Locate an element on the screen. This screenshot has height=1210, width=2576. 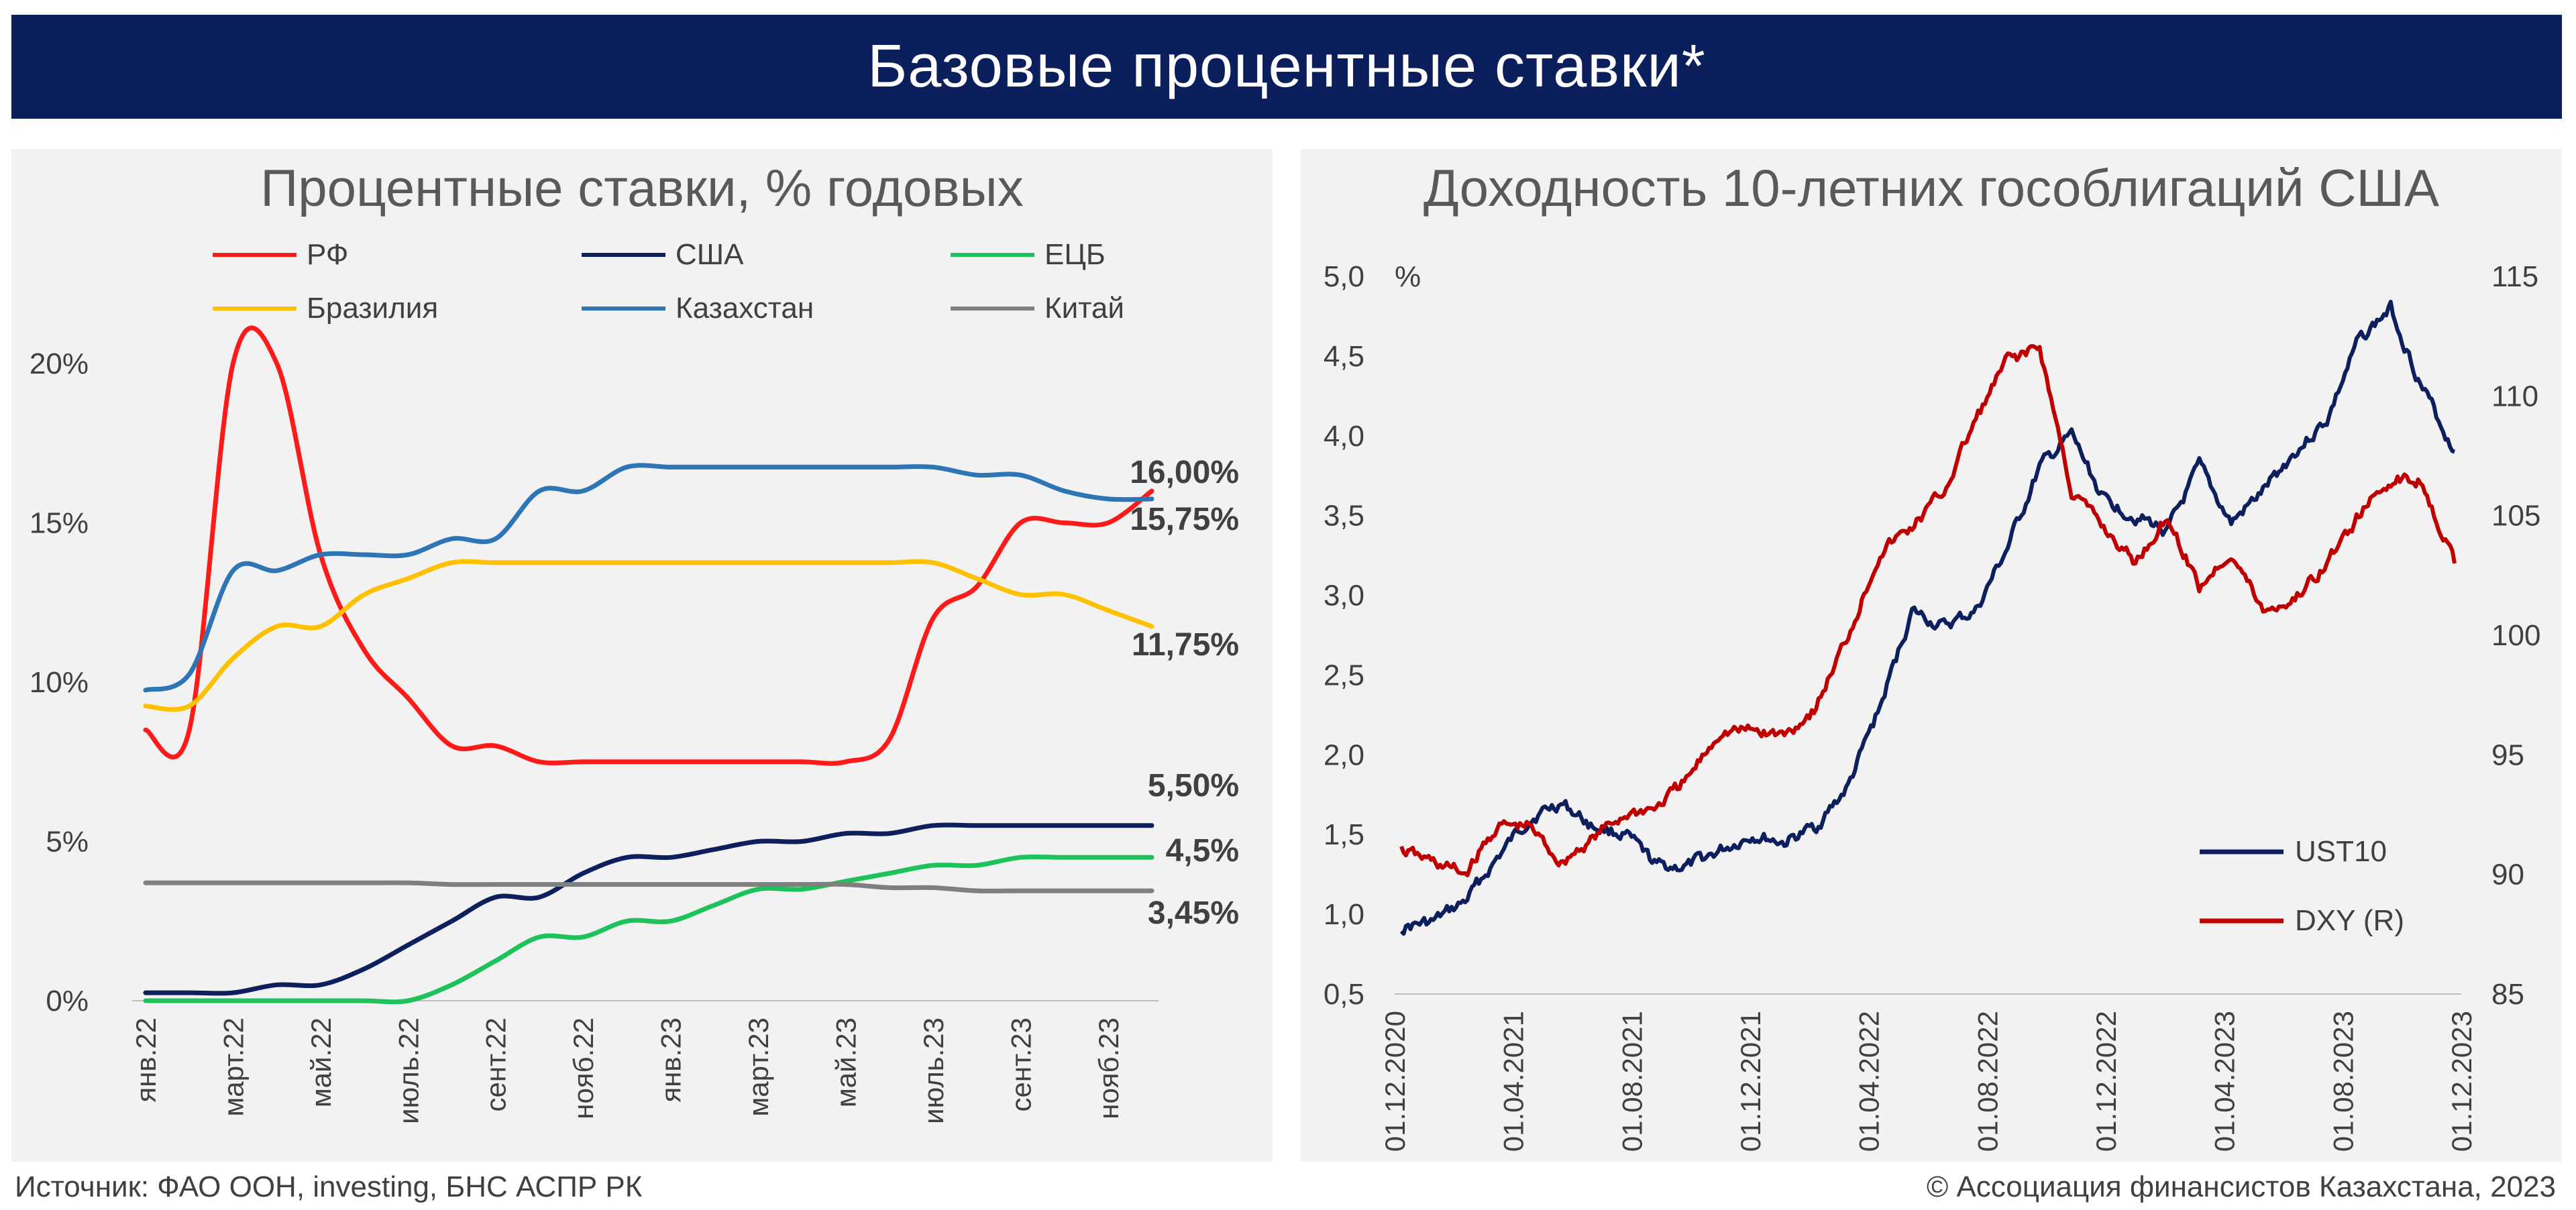
legend-label-ust10: UST10 is located at coordinates (2341, 851).